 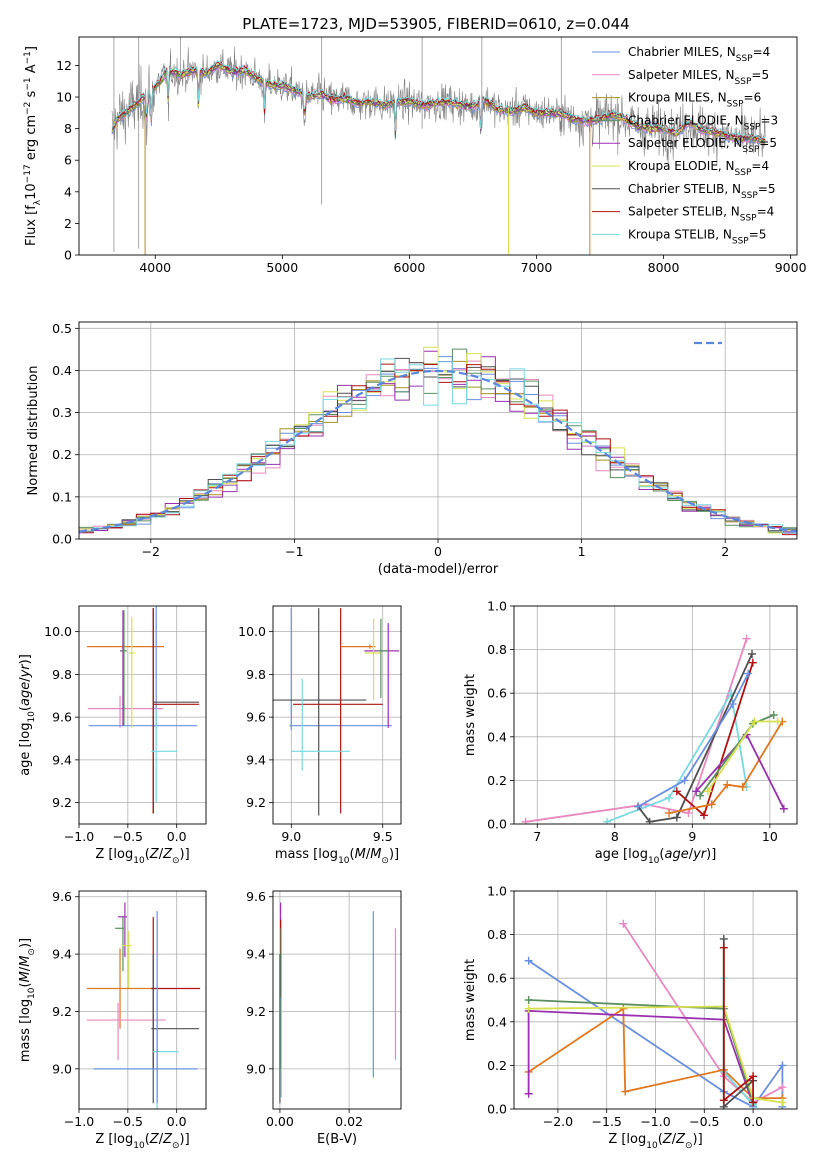 I want to click on y-tick-label: 9.0, so click(x=62, y=1068).